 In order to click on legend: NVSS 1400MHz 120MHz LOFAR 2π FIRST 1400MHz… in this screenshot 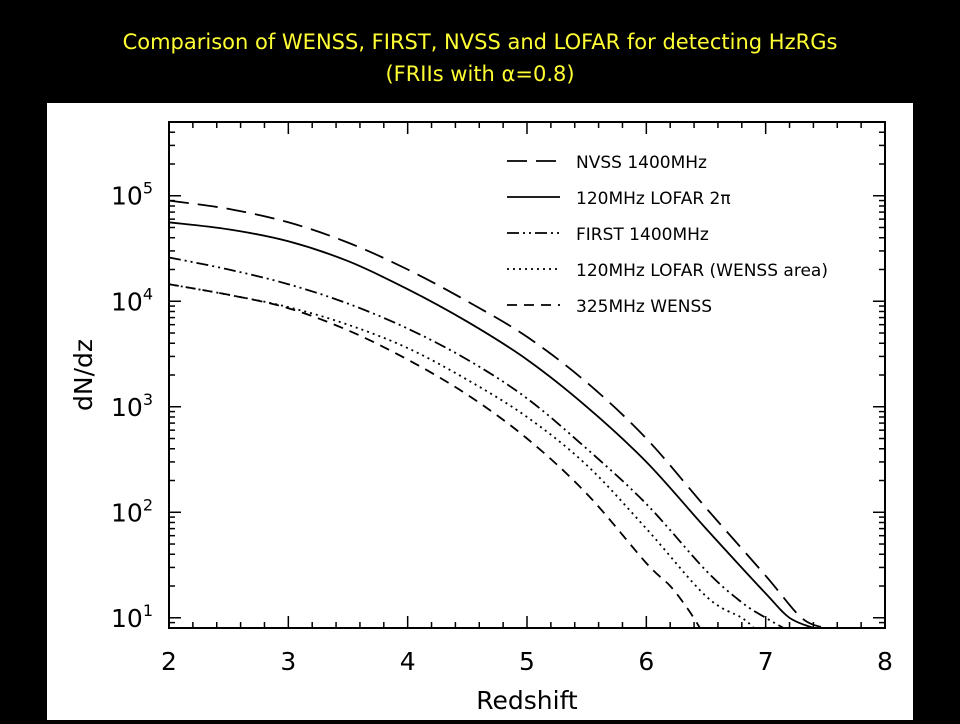, I will do `click(667, 235)`.